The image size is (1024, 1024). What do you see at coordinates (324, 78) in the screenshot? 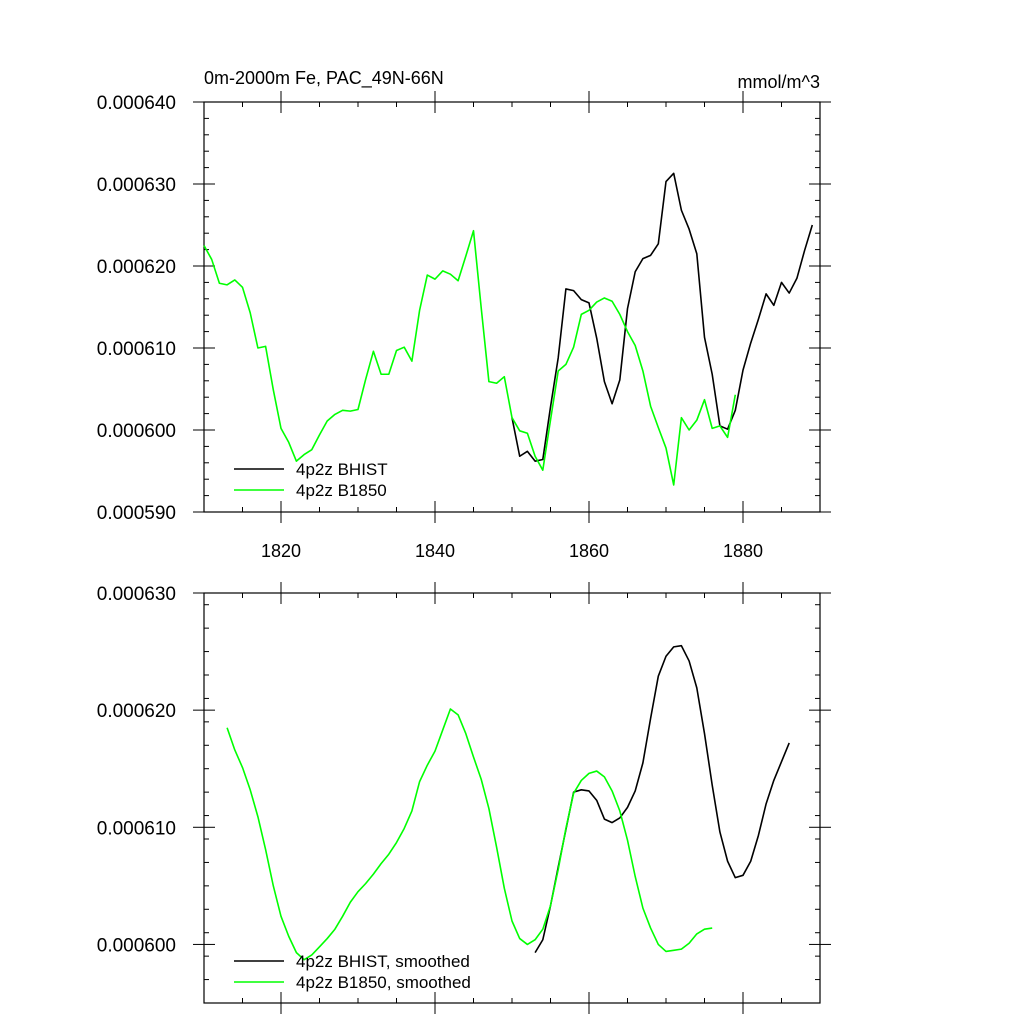
I see `chart-title: 0m-2000m Fe, PAC_49N-66N` at bounding box center [324, 78].